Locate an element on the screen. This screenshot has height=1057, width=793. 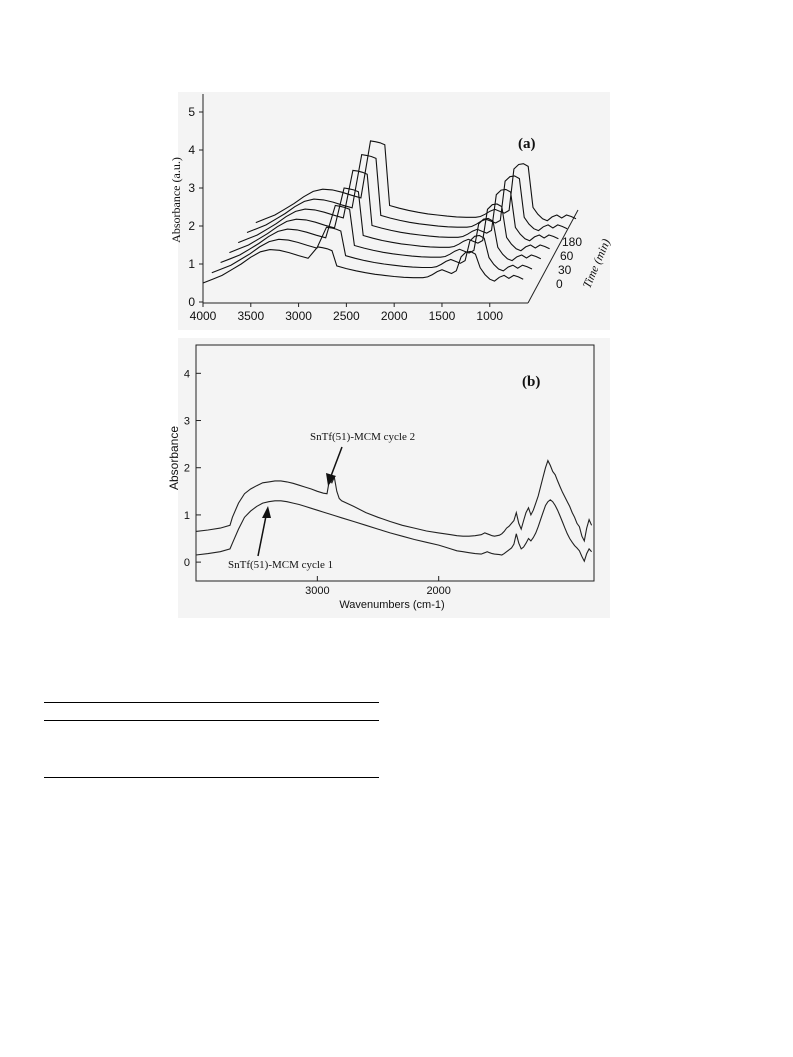
chart-a-z-tick-label: 30 is located at coordinates (565, 270).